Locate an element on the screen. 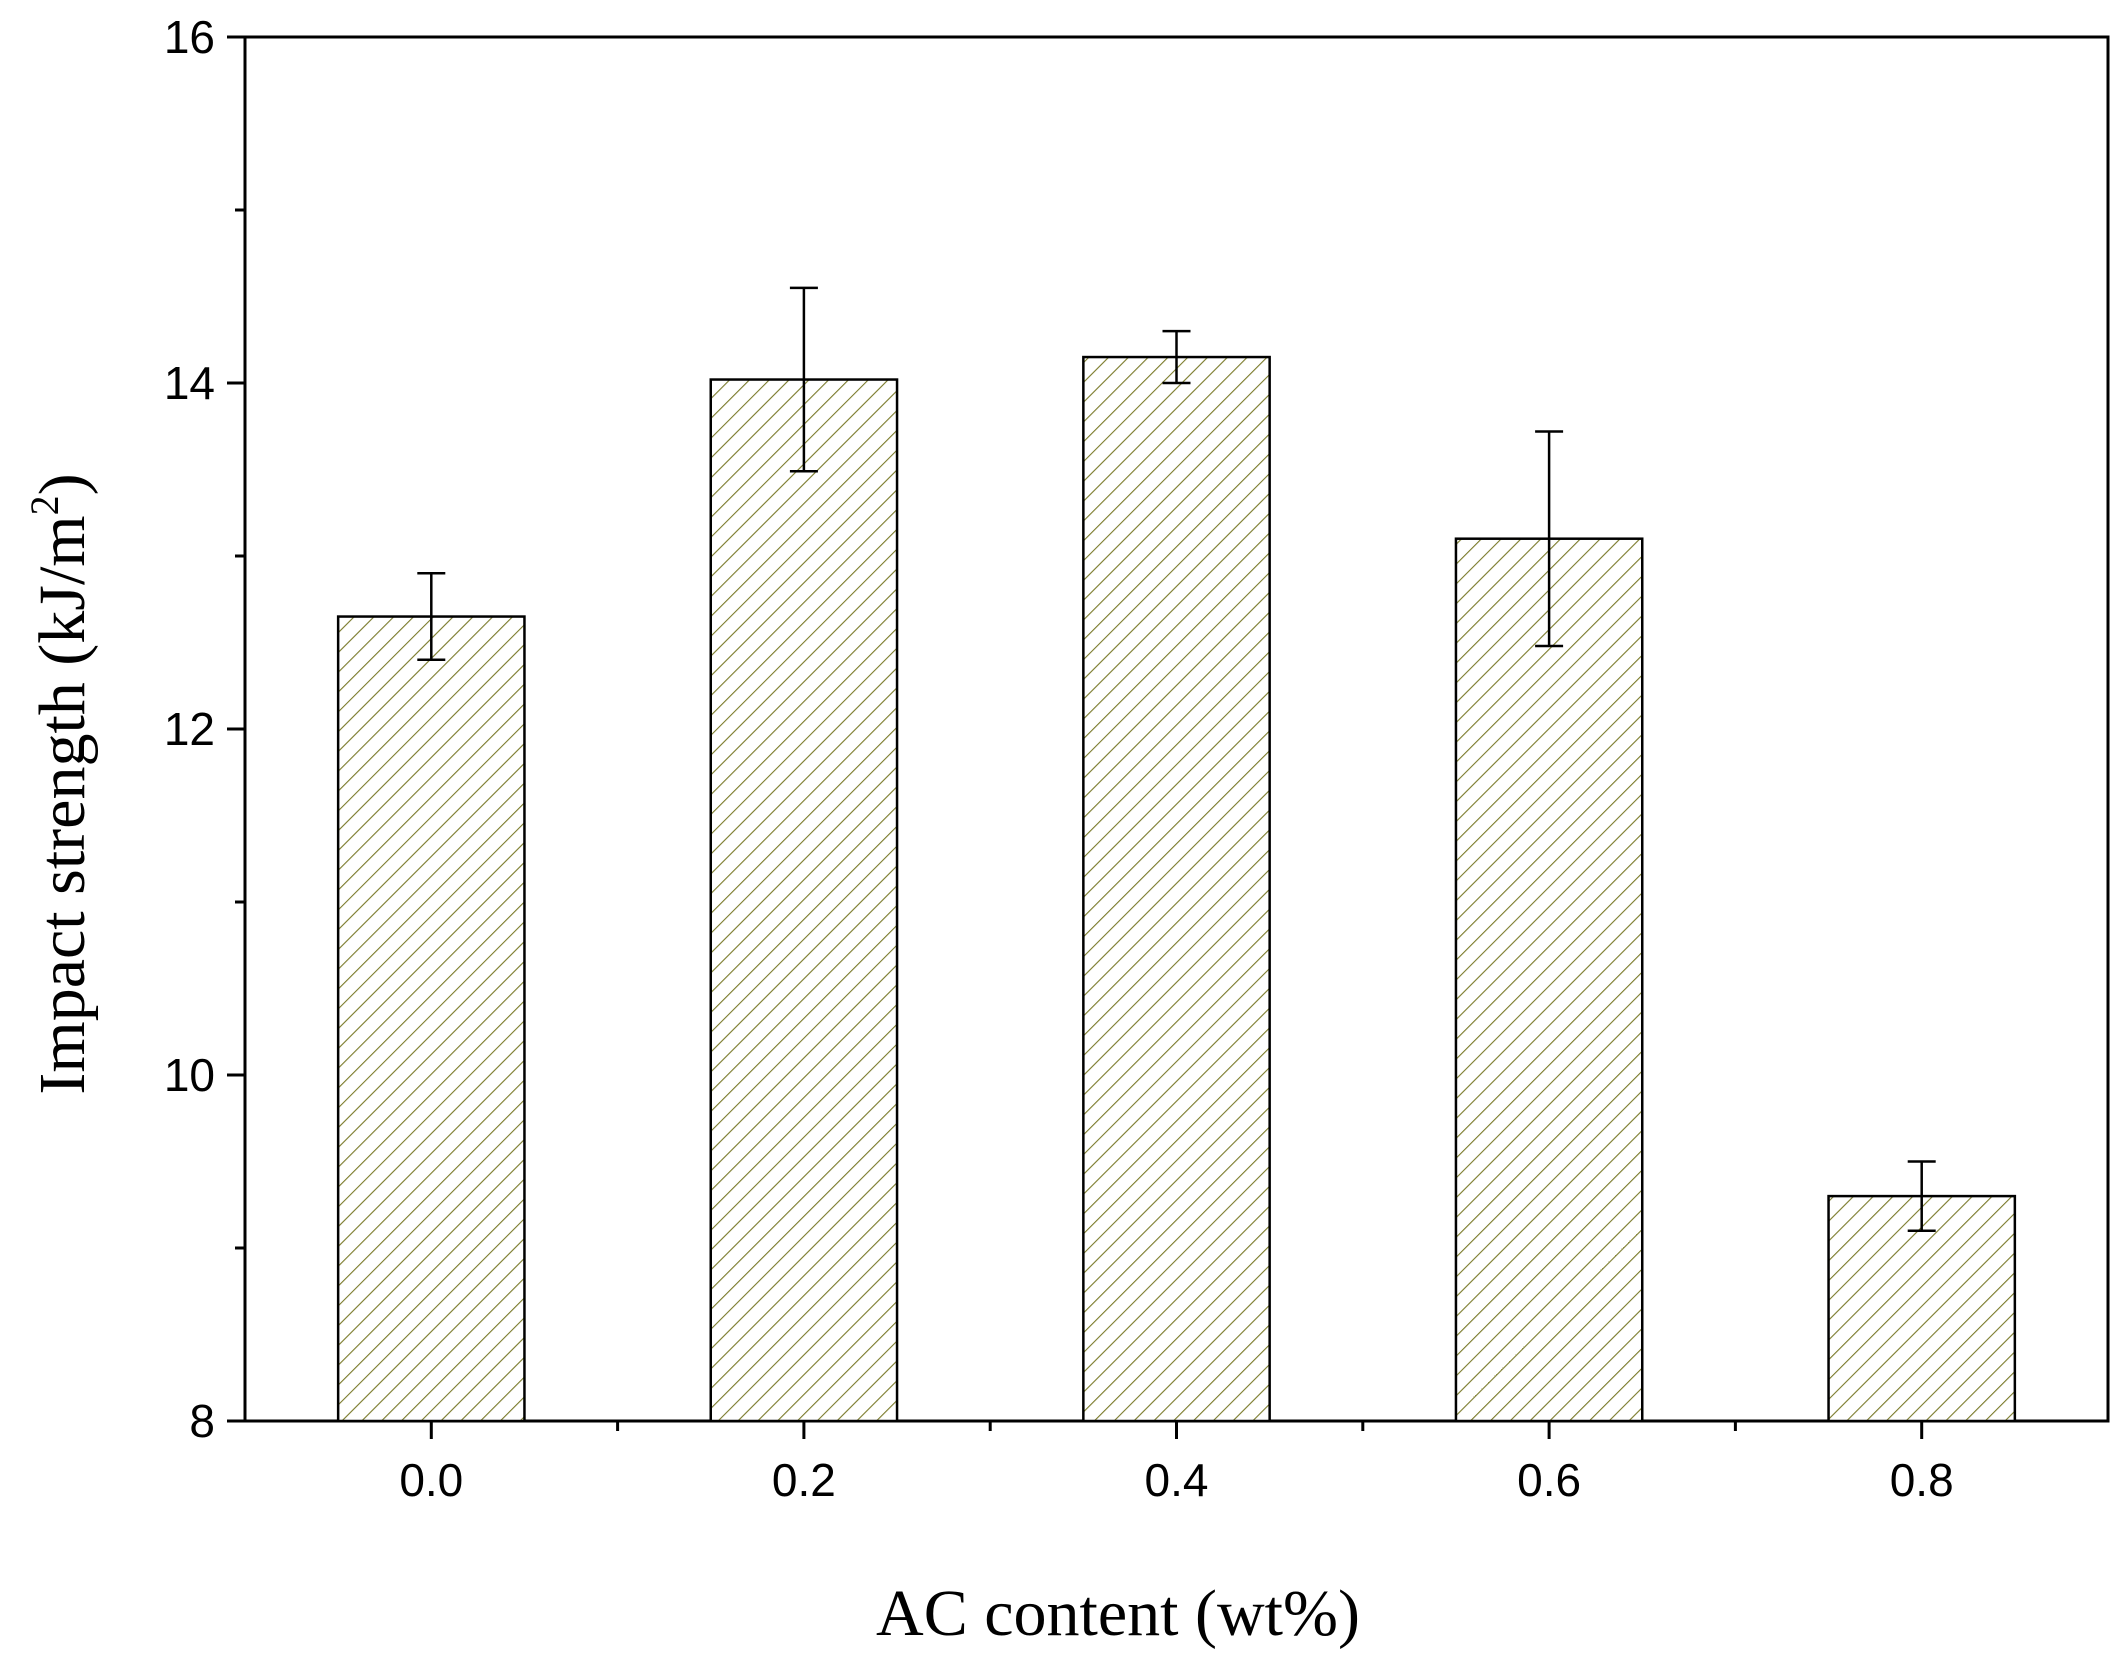 The width and height of the screenshot is (2122, 1659). y-axis-title-main: Impact strength (kJ/m is located at coordinates (62, 804).